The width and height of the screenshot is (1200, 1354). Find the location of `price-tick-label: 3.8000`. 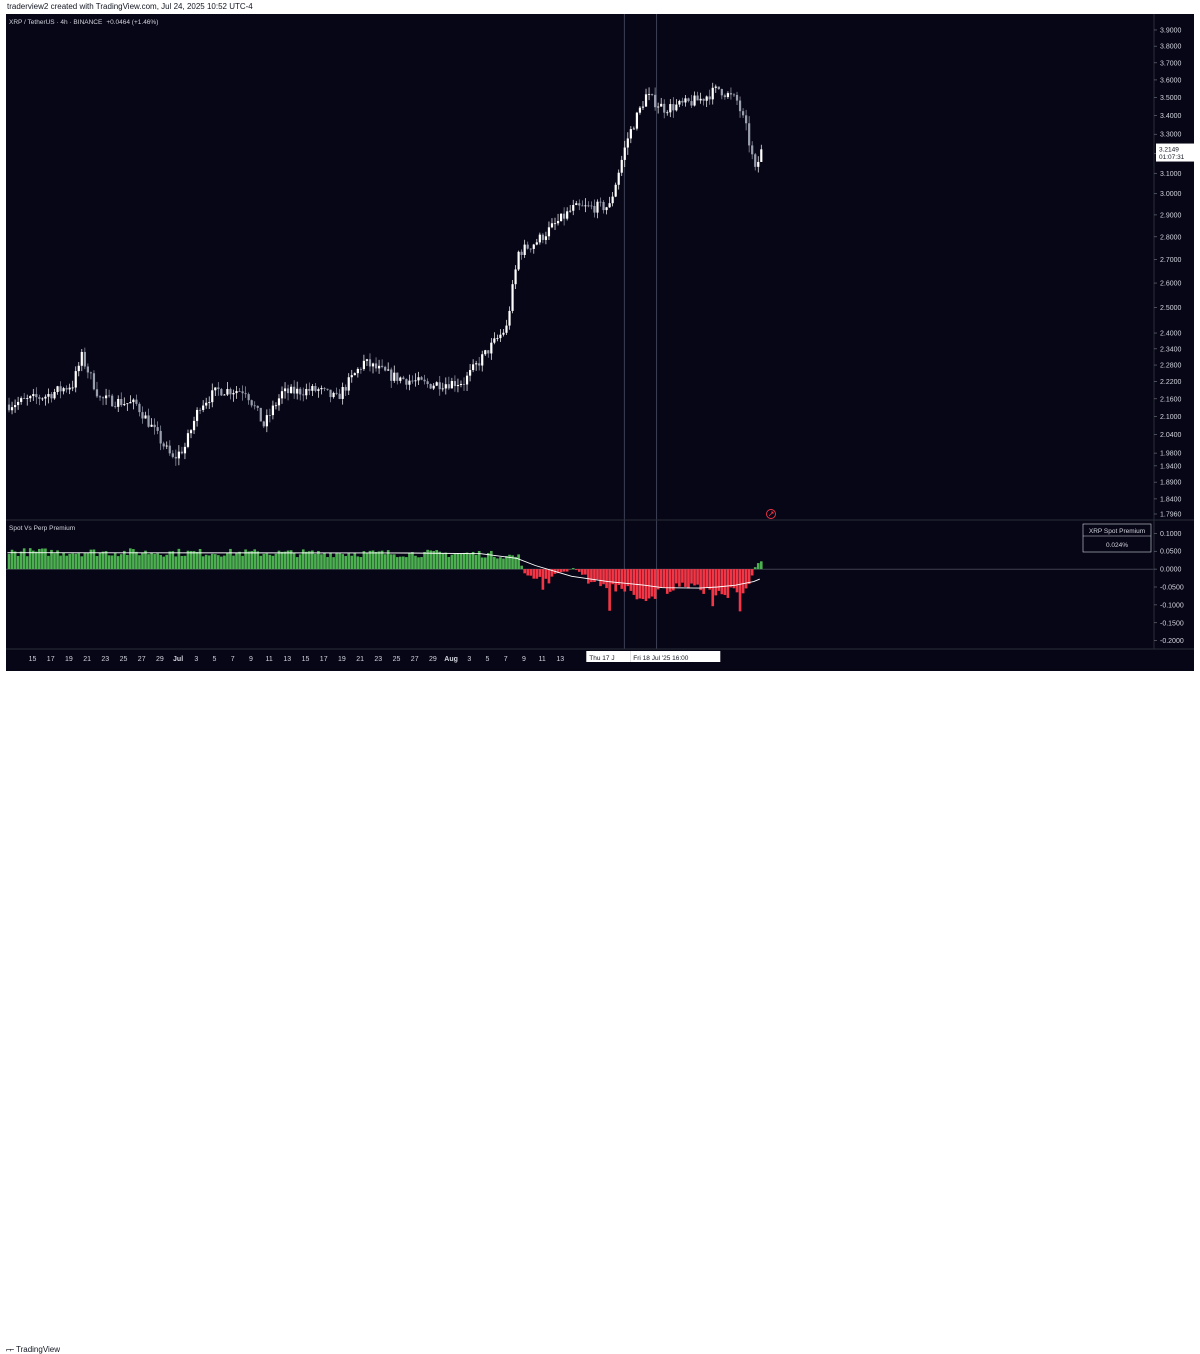

price-tick-label: 3.8000 is located at coordinates (1171, 47).